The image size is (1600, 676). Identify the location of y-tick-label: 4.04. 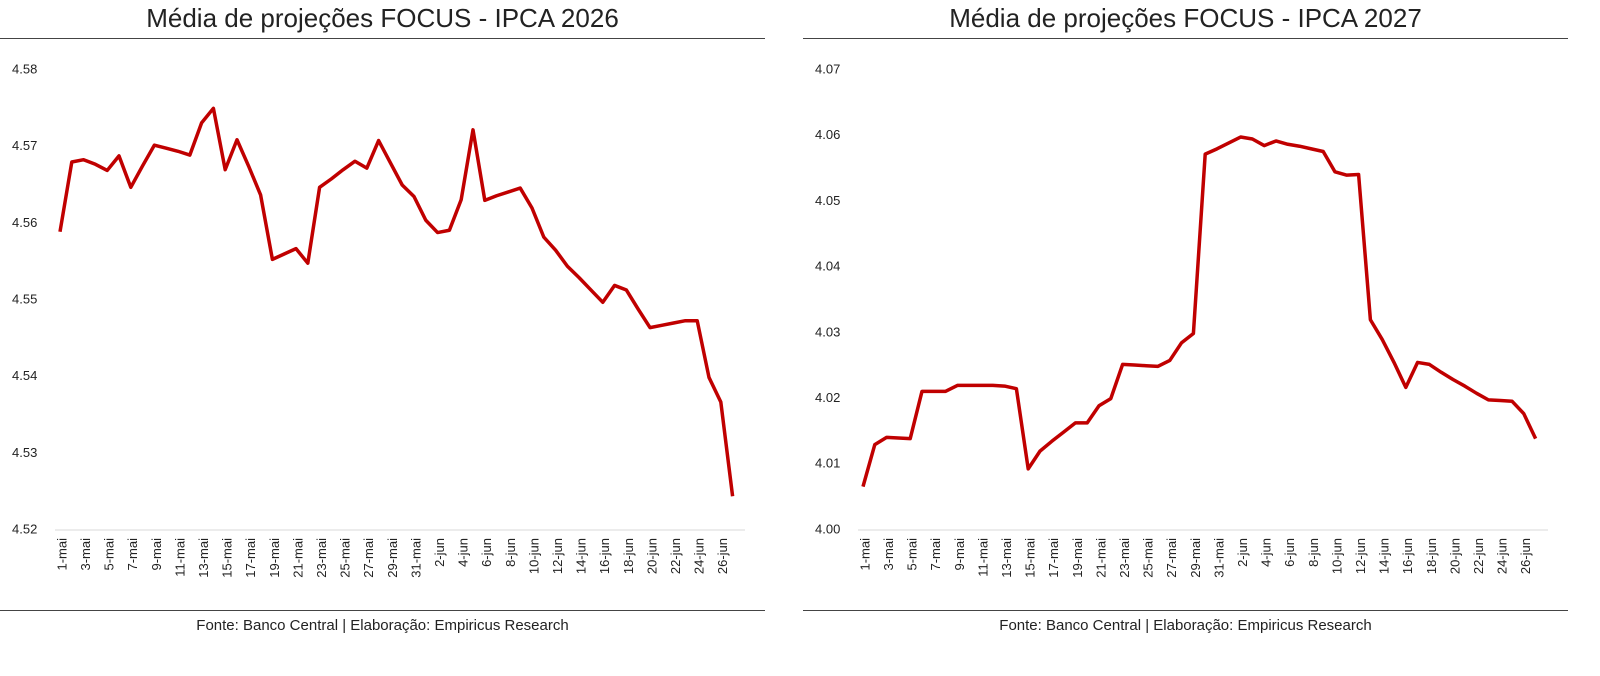
(827, 266).